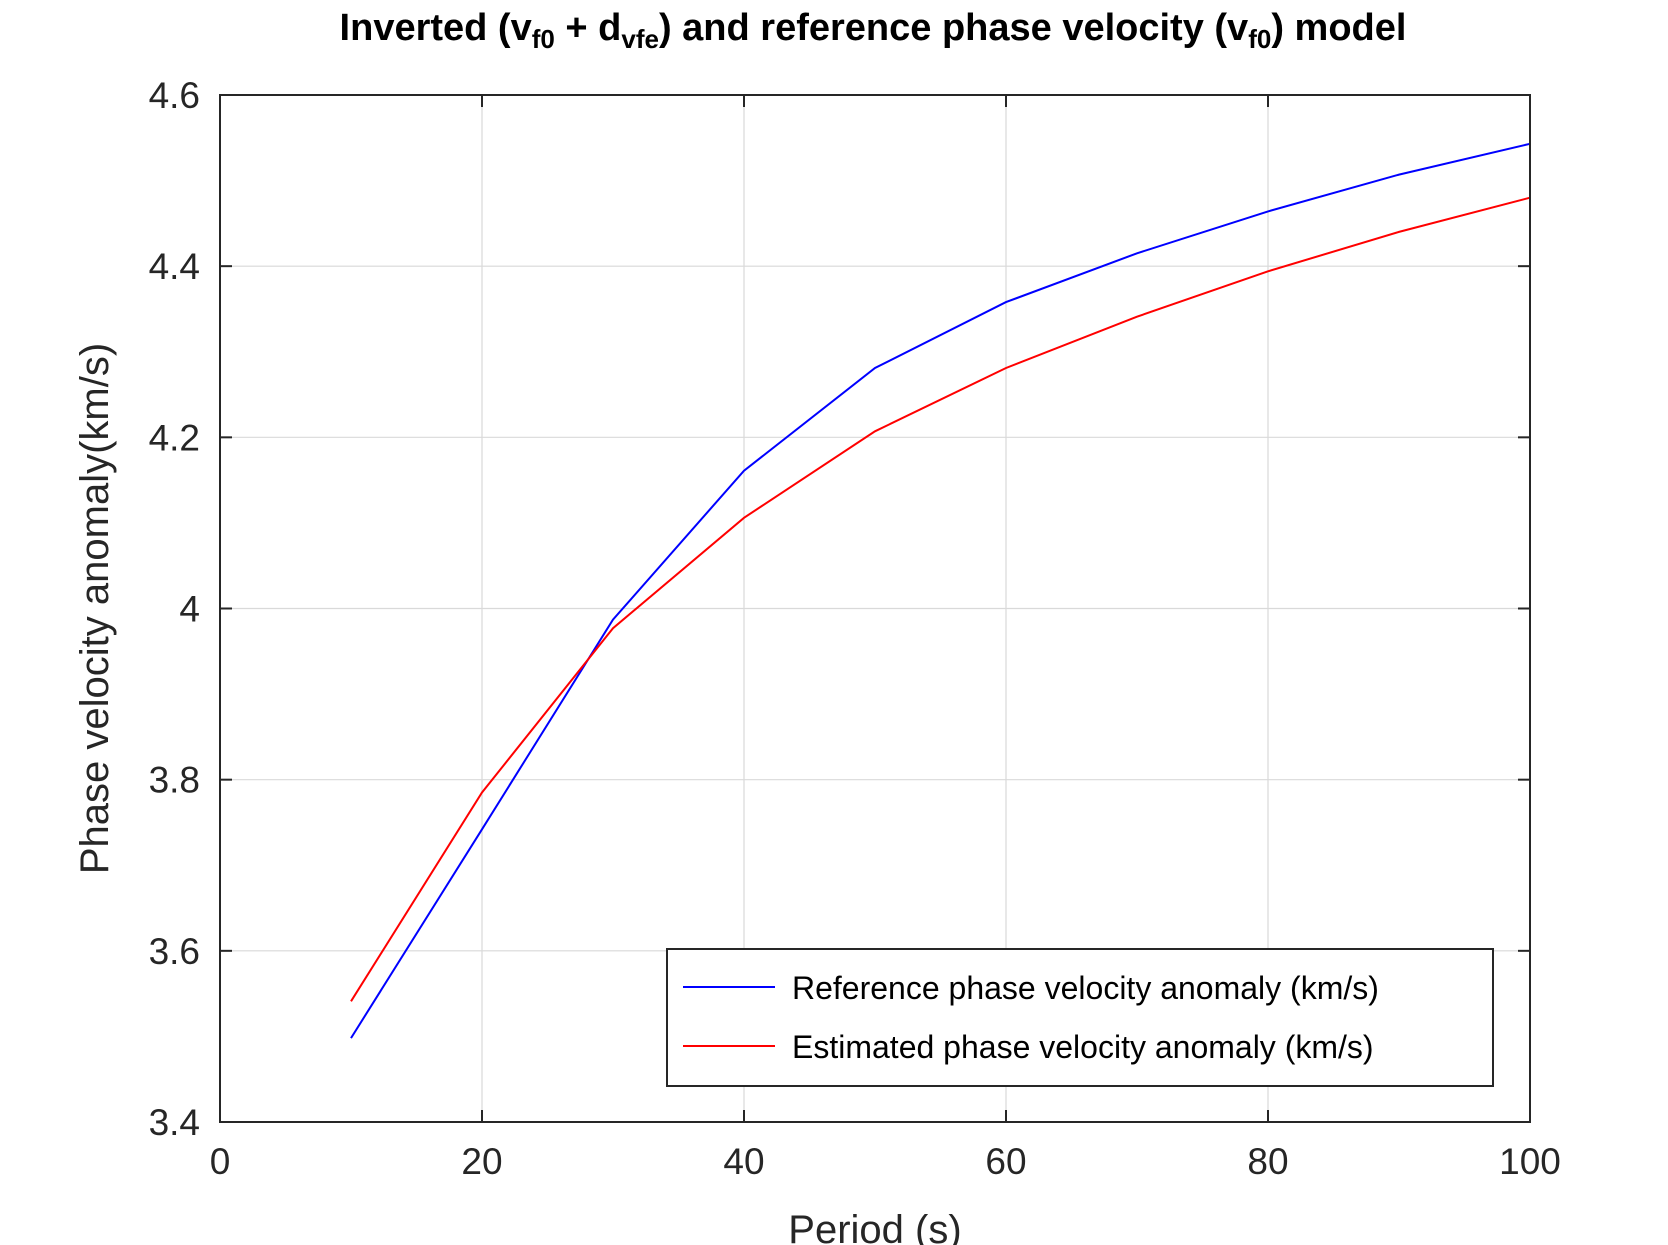 This screenshot has width=1668, height=1245. Describe the element at coordinates (481, 1161) in the screenshot. I see `x-tick-label: 20` at that location.